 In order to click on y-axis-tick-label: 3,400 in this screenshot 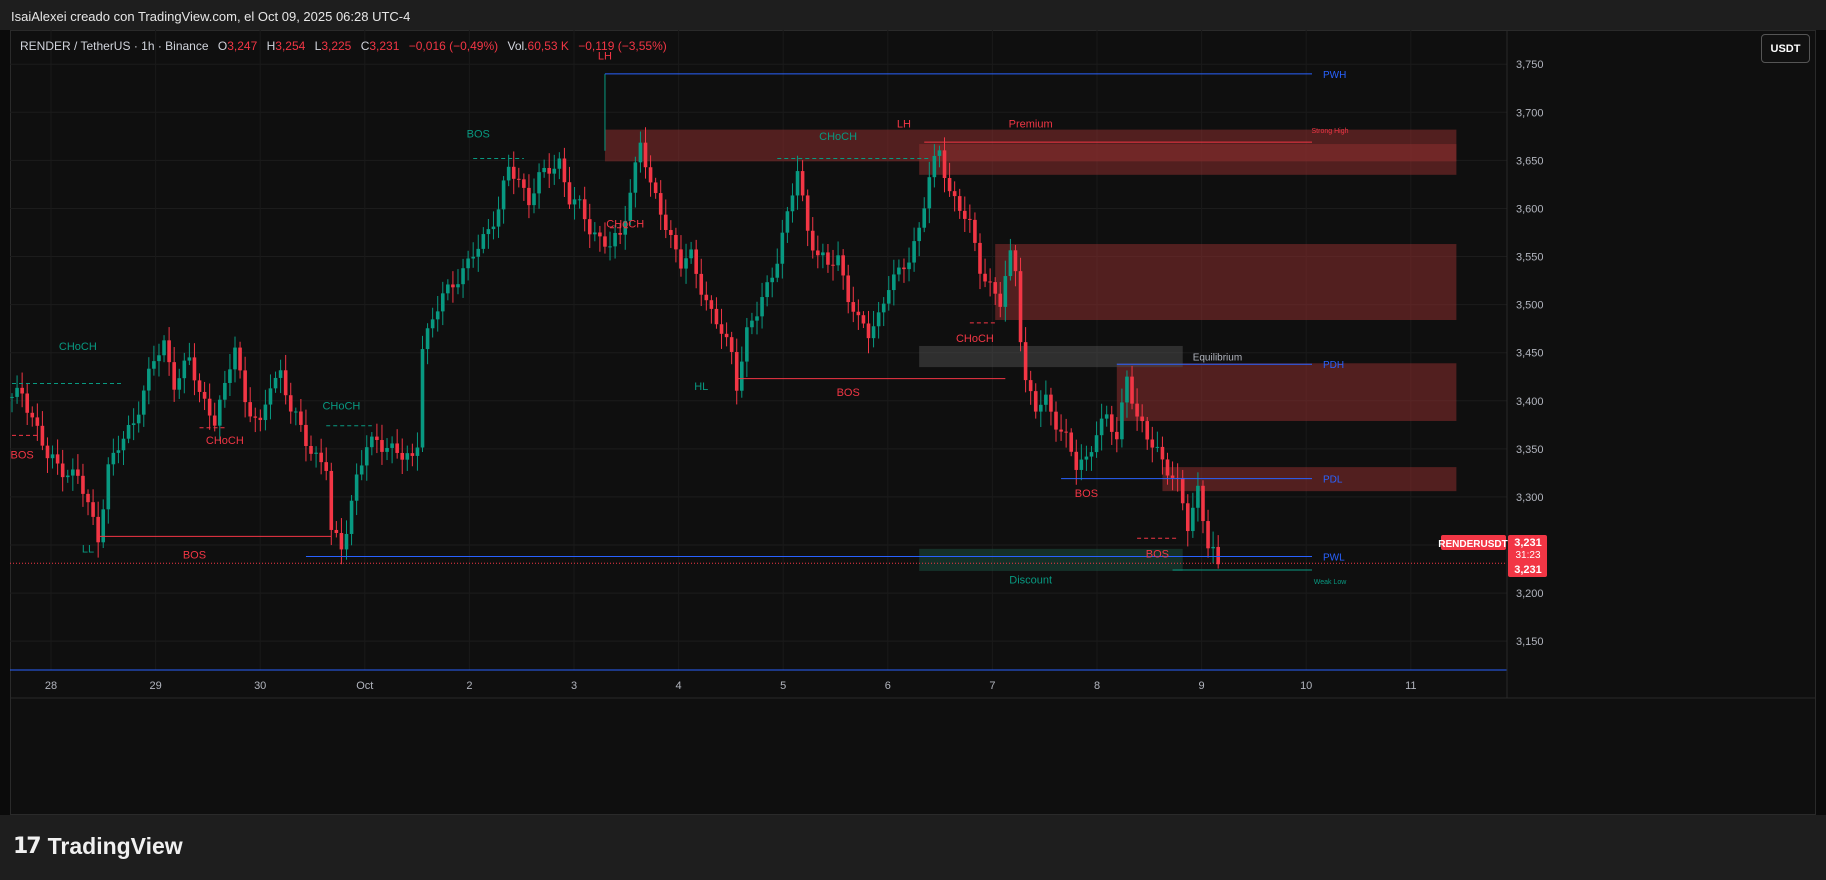, I will do `click(1530, 402)`.